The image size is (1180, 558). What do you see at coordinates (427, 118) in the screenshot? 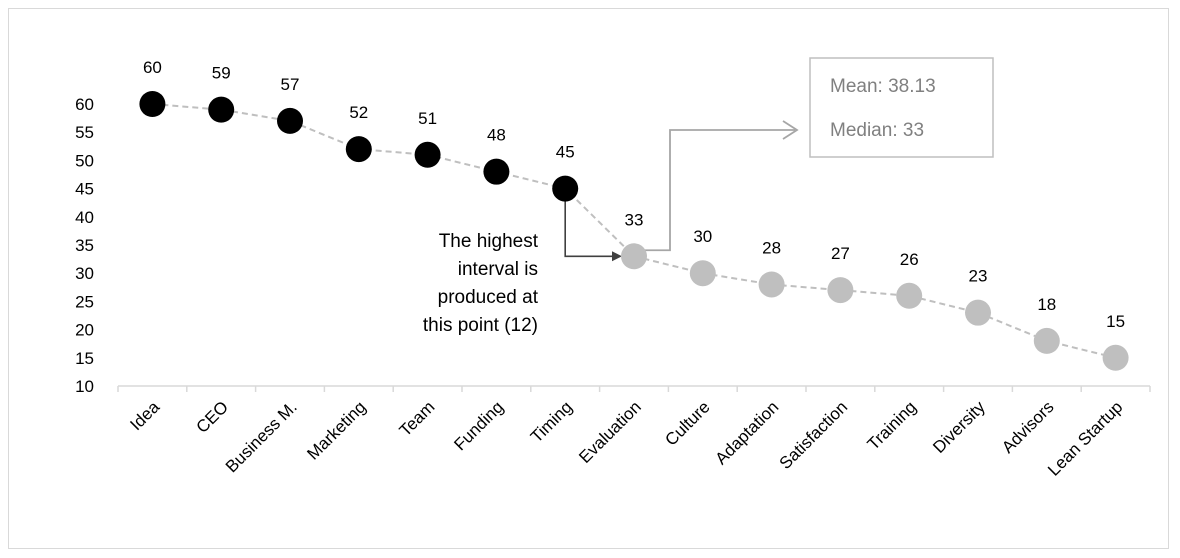
I see `data-label: 51` at bounding box center [427, 118].